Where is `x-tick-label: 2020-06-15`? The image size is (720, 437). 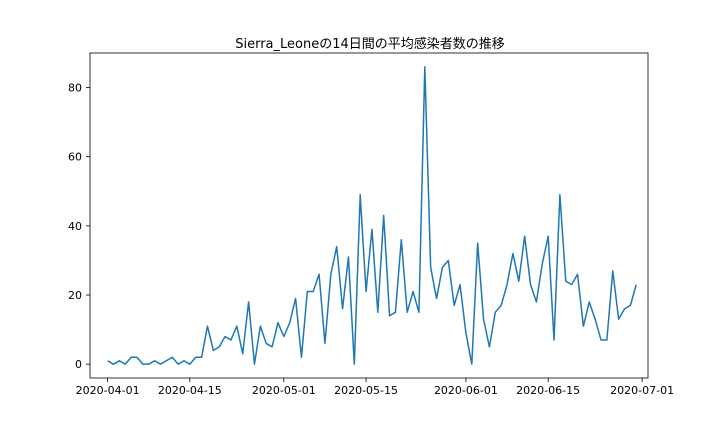 x-tick-label: 2020-06-15 is located at coordinates (548, 390).